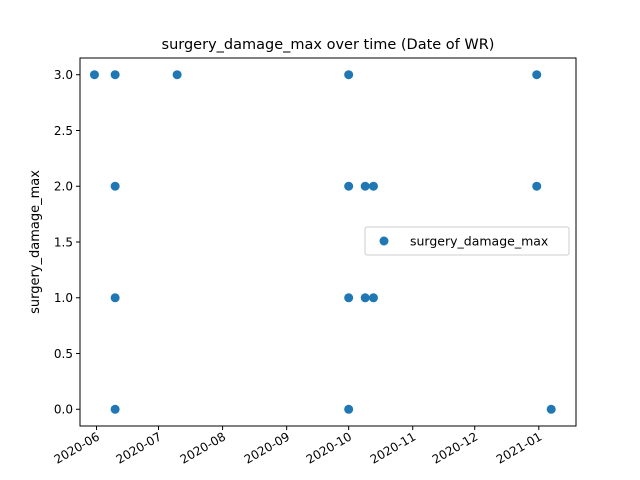 The image size is (640, 480). I want to click on y-tick-label: 0.5, so click(63, 354).